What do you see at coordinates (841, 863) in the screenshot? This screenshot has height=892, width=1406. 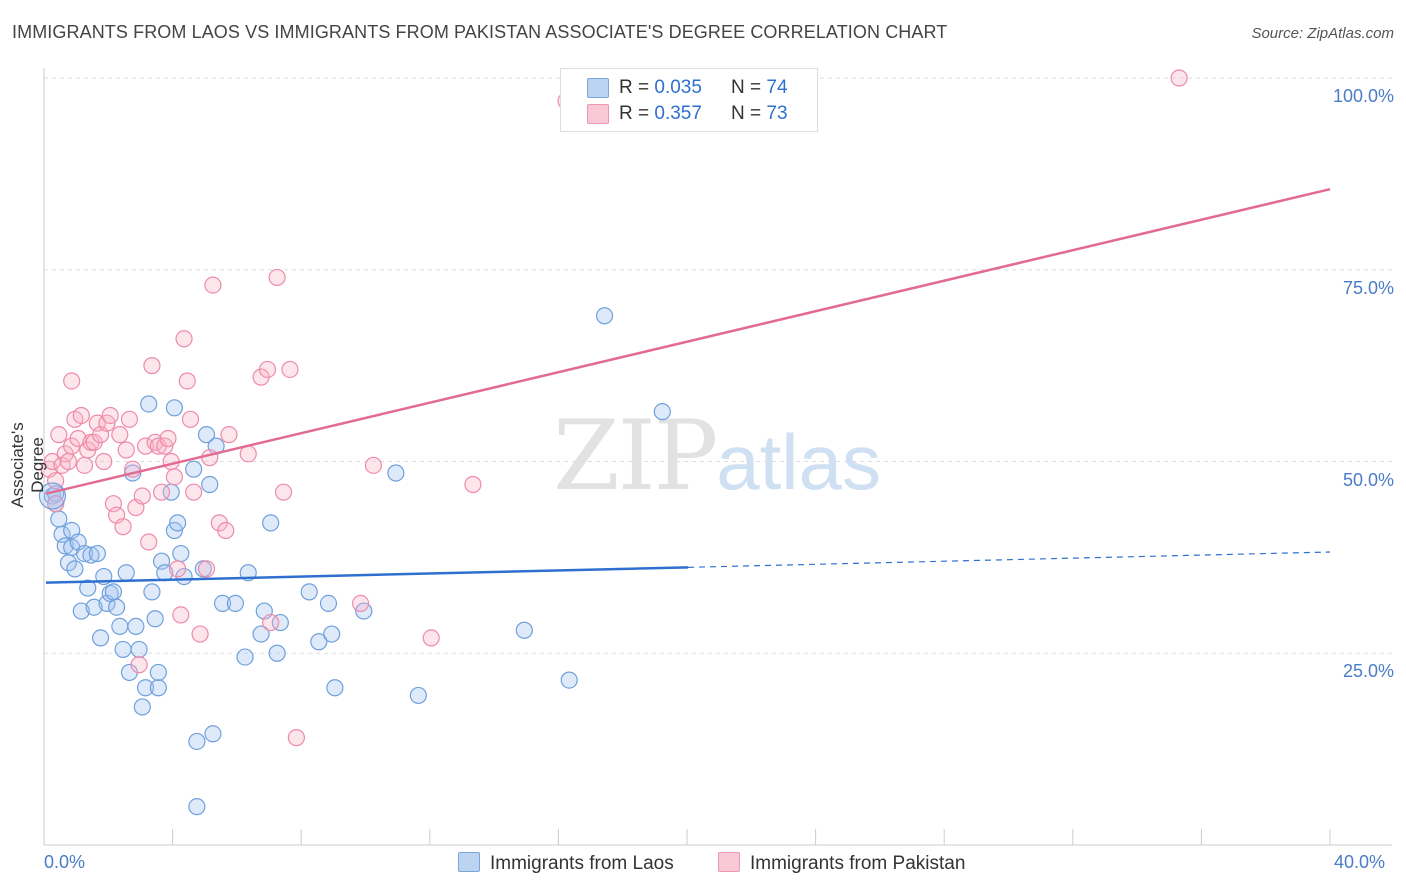 I see `bottom-legend-pakistan: Immigrants from Pakistan` at bounding box center [841, 863].